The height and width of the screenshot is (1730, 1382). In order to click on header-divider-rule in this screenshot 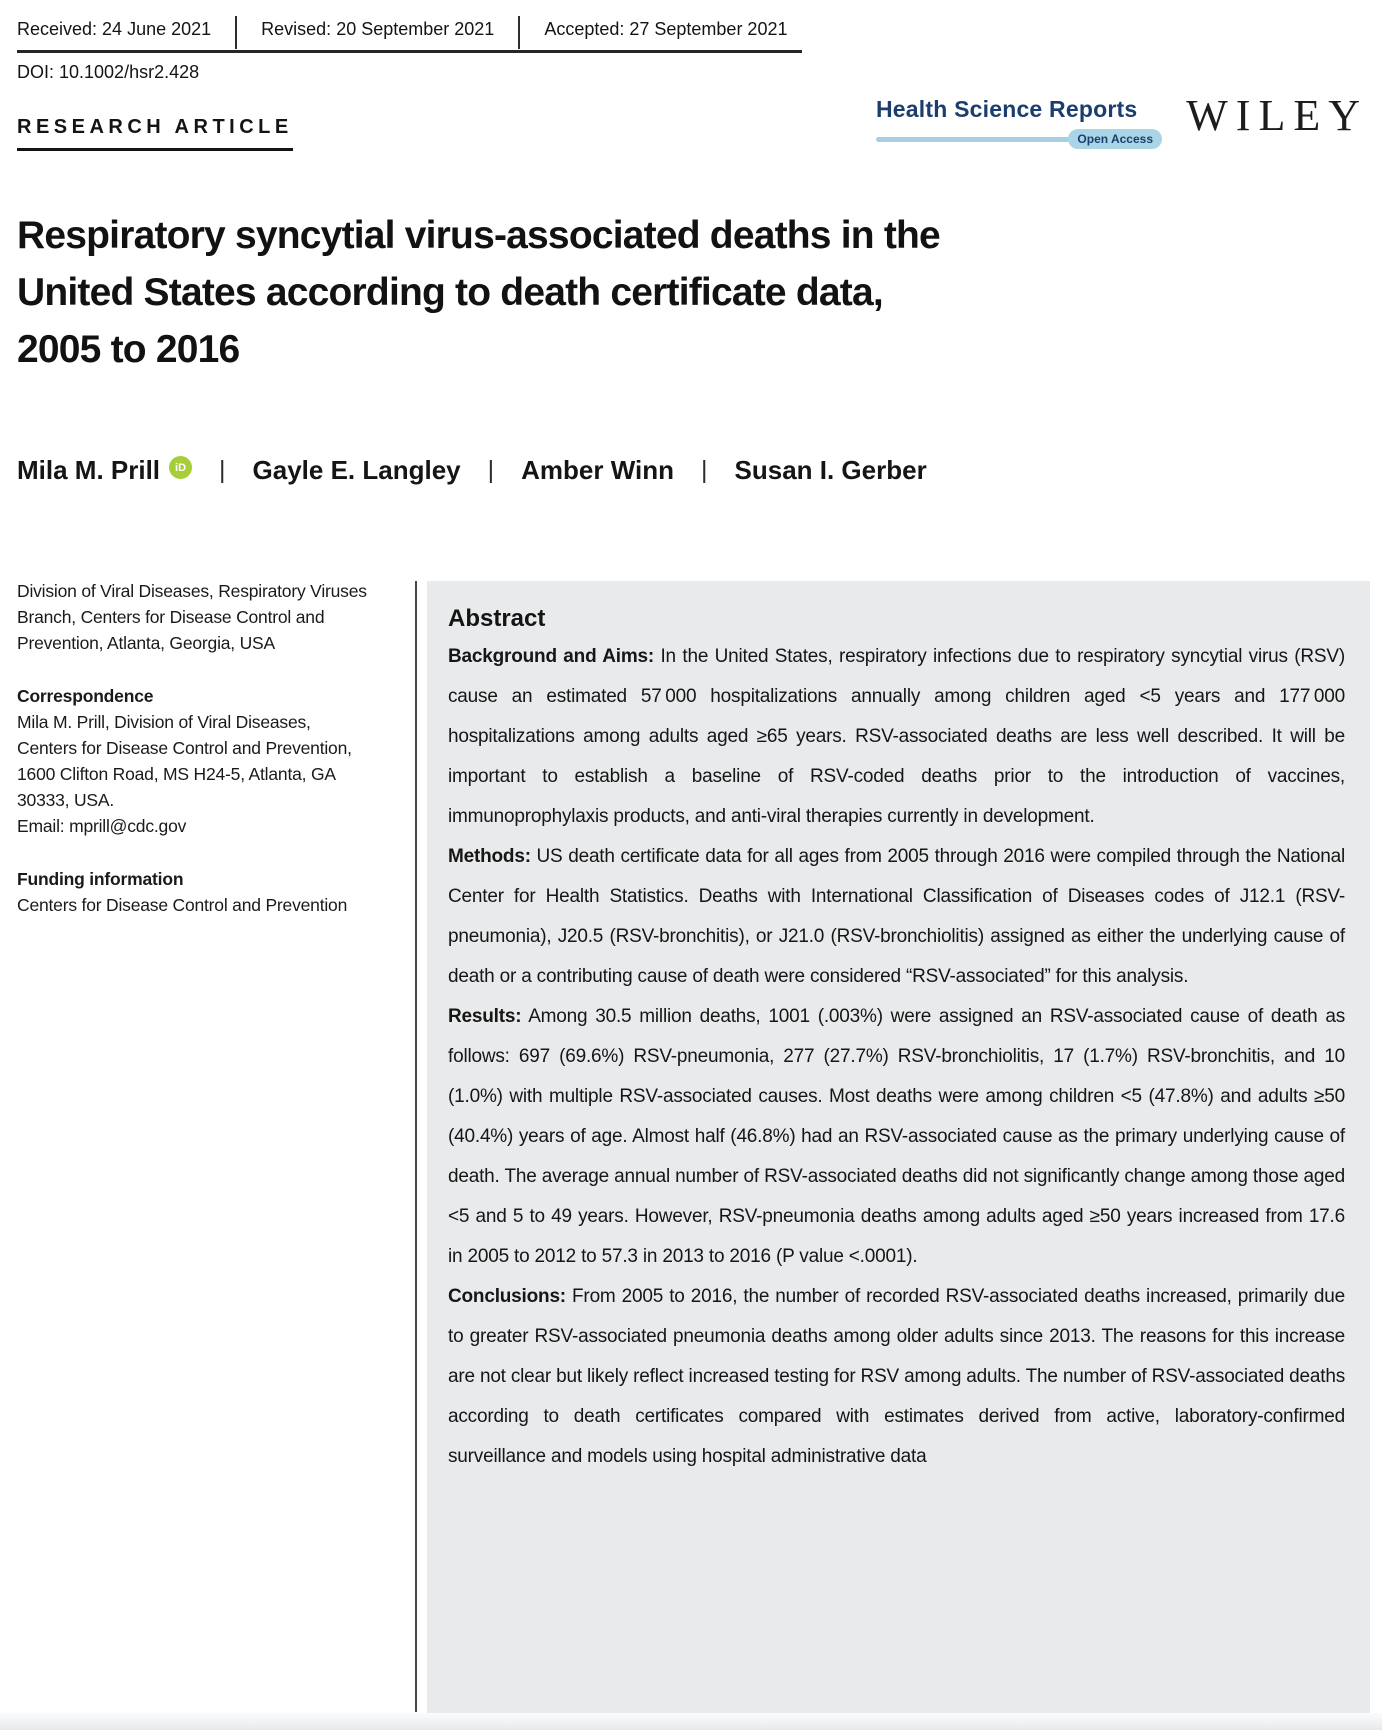, I will do `click(409, 51)`.